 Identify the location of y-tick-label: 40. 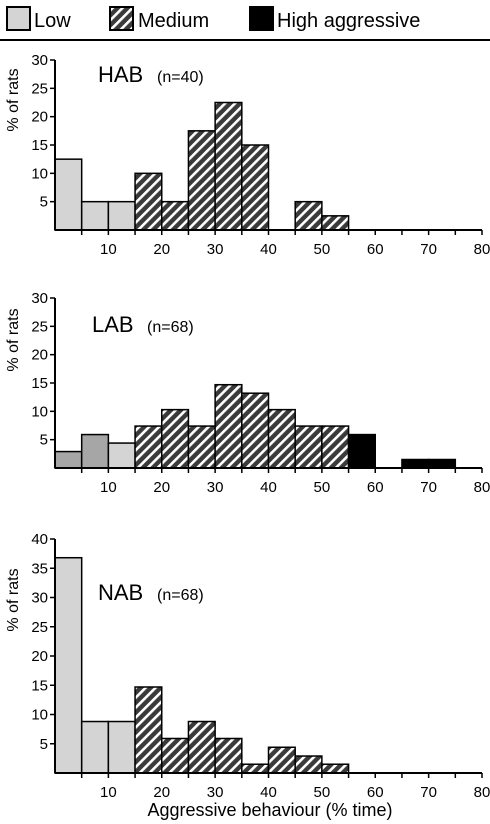
(39, 539).